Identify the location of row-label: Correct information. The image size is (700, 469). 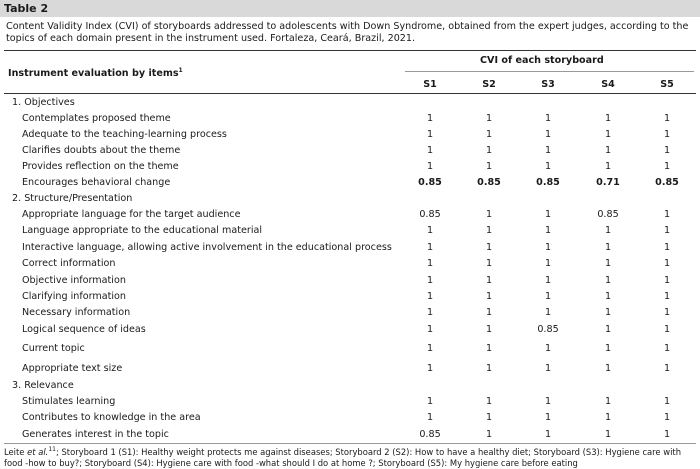
(69, 263).